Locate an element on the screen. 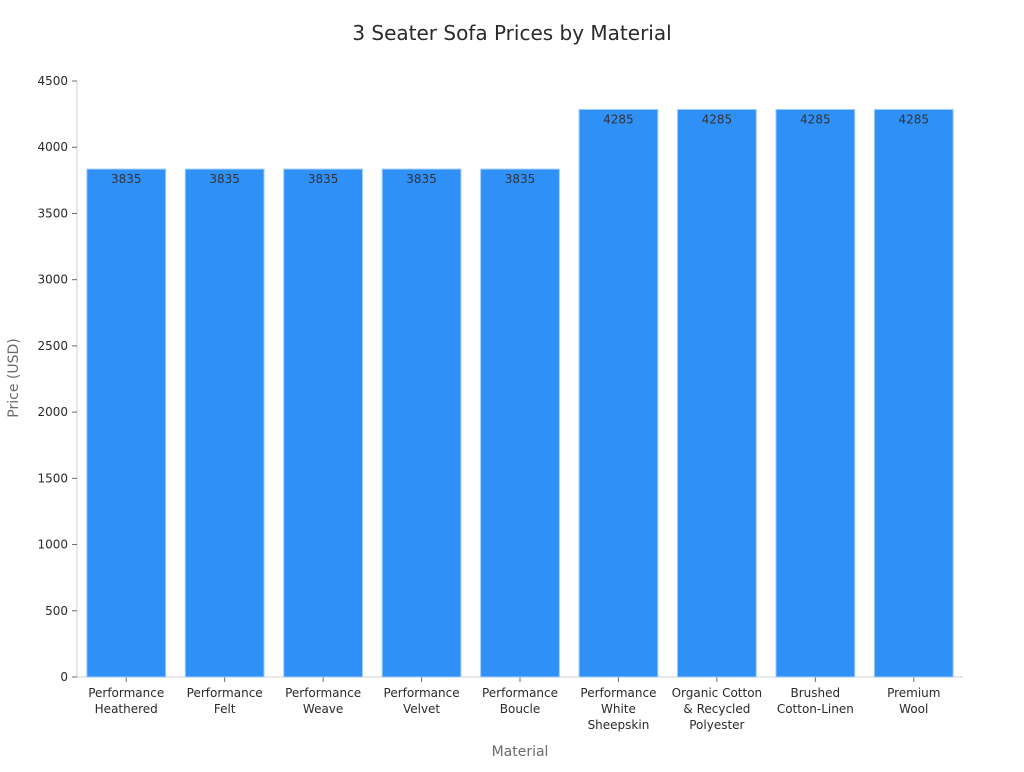 Image resolution: width=1024 pixels, height=772 pixels. y-tick-label: 1000 is located at coordinates (52, 545).